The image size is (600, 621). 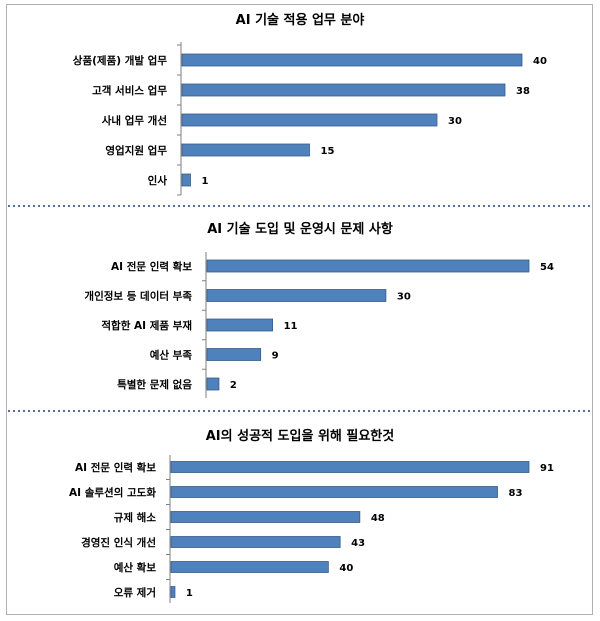 What do you see at coordinates (300, 229) in the screenshot?
I see `chart-title-2: AI 기술 도입 및 운영시 문제 사항` at bounding box center [300, 229].